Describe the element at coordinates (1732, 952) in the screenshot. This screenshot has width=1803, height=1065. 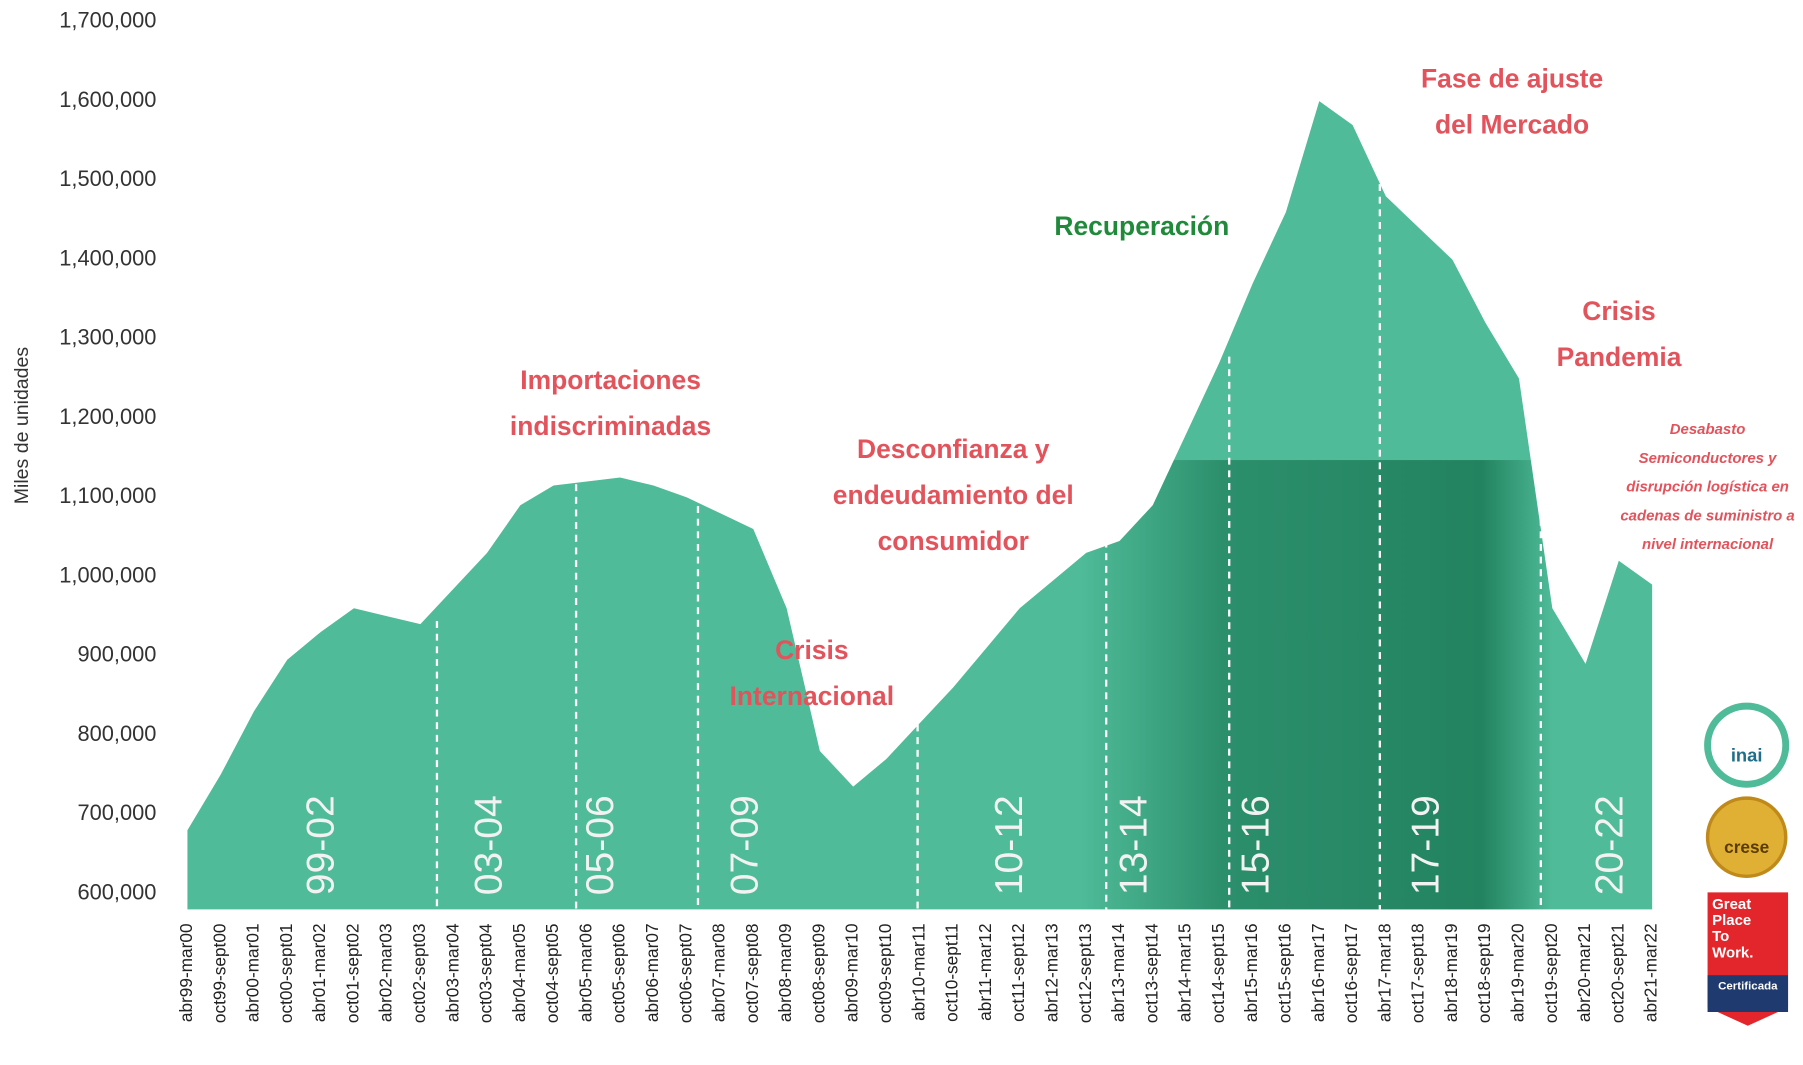
I see `gptw-text: Work.` at that location.